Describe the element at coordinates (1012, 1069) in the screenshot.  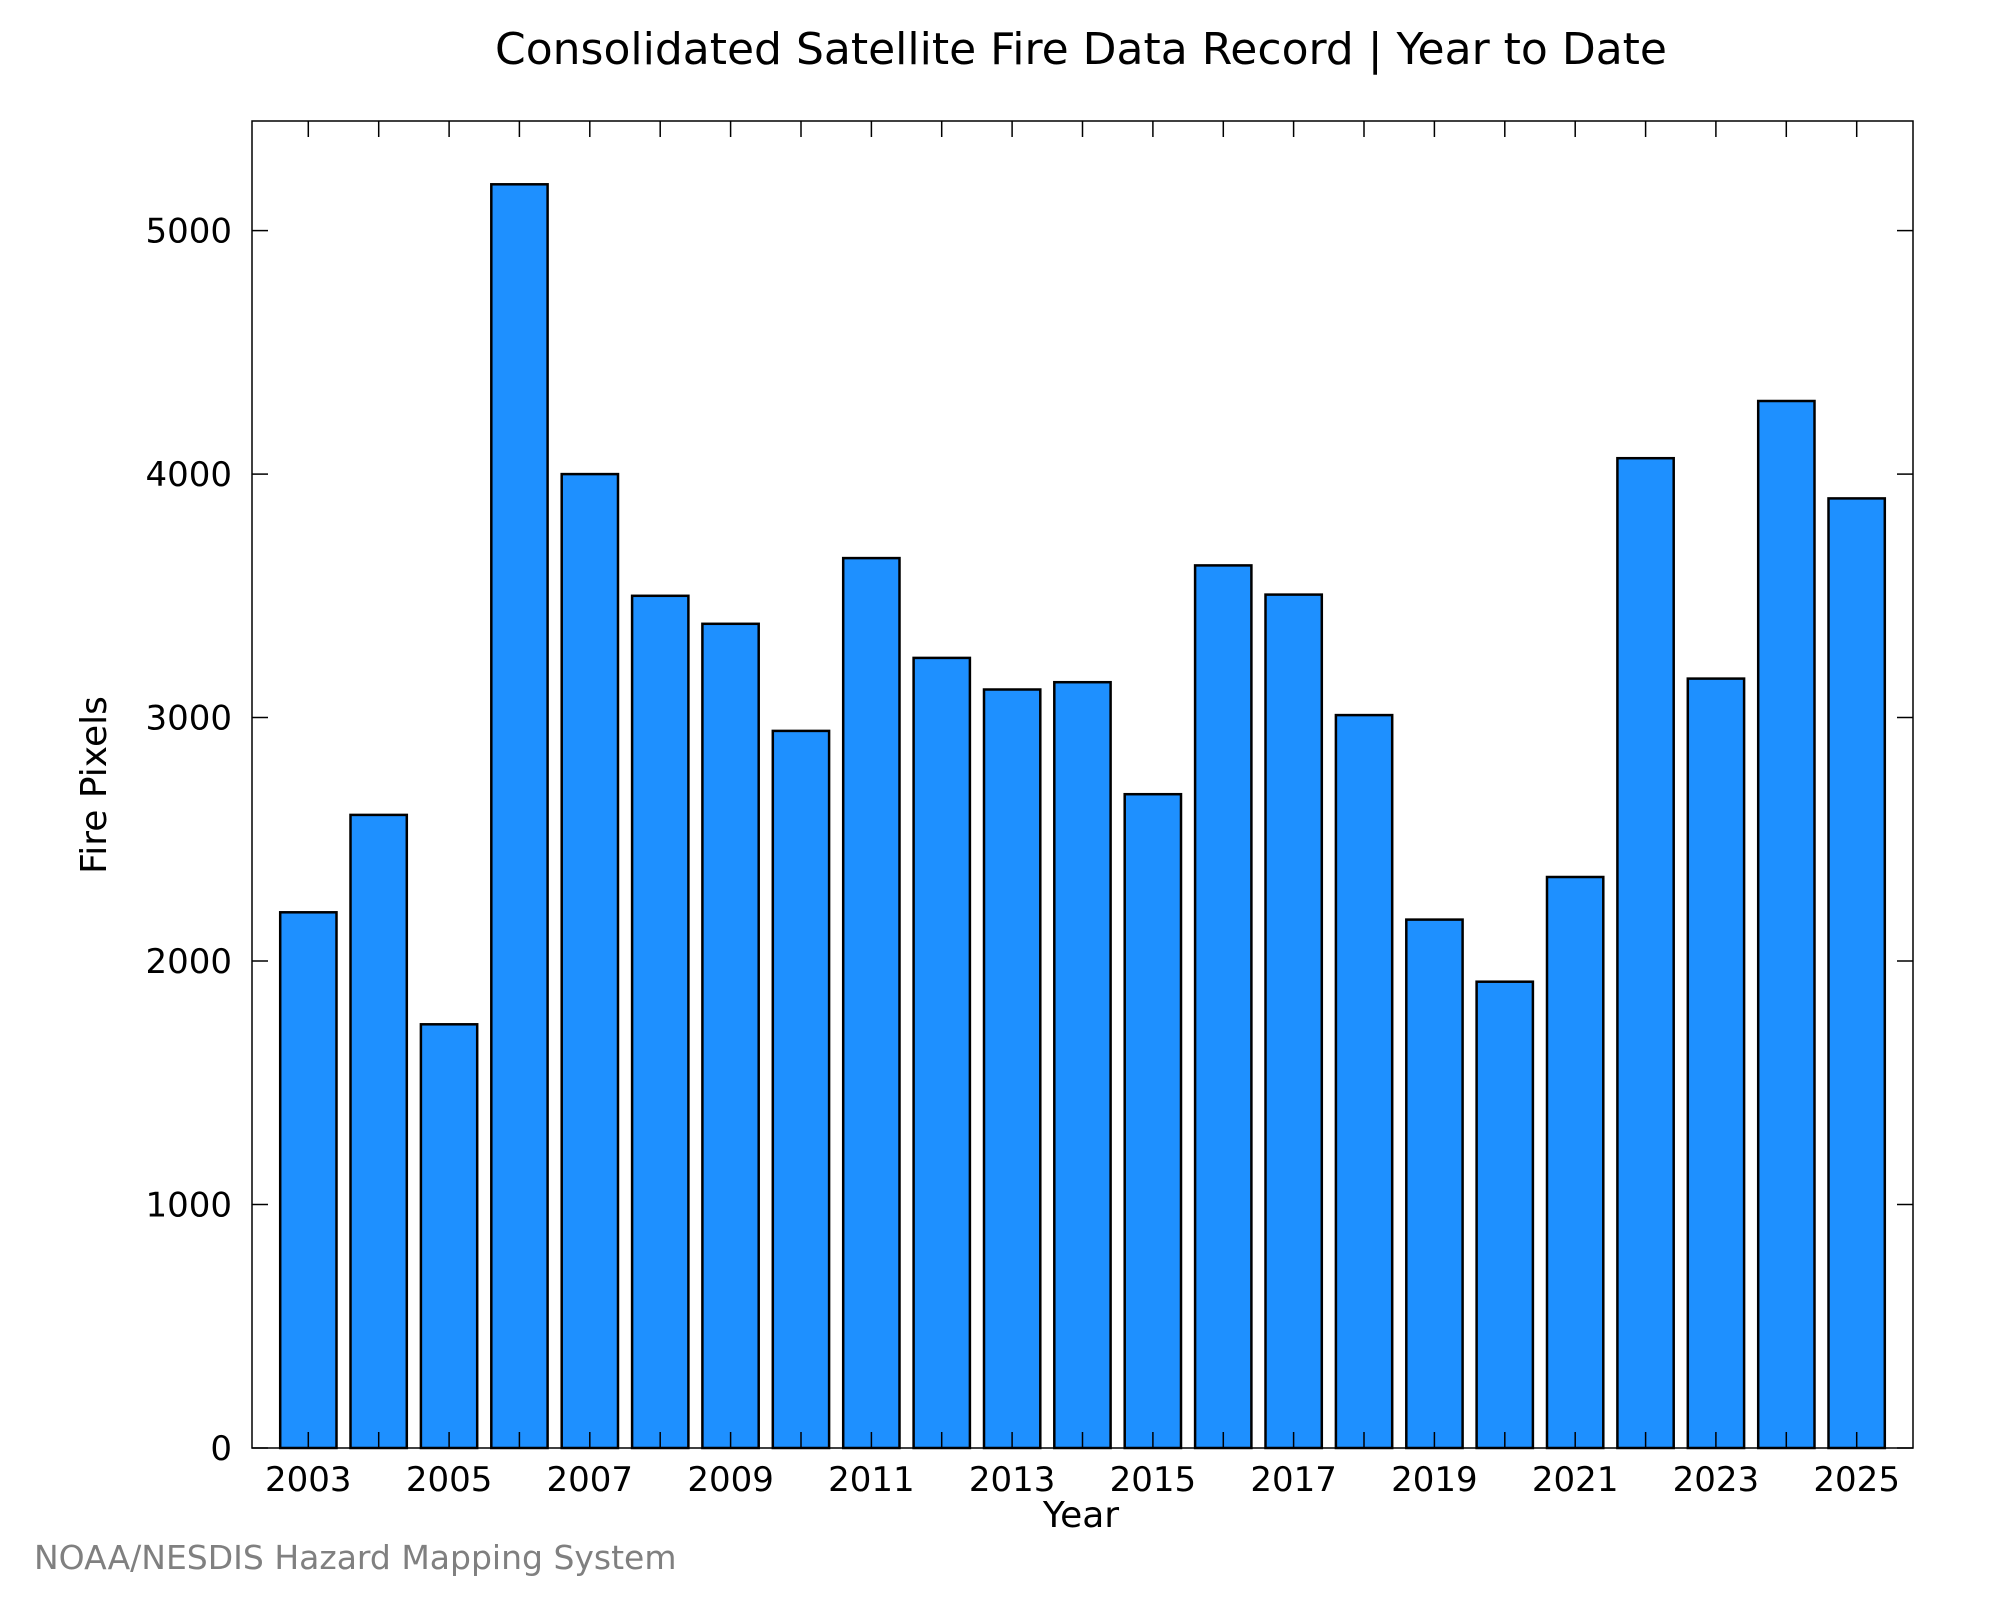
I see `bar-2013` at that location.